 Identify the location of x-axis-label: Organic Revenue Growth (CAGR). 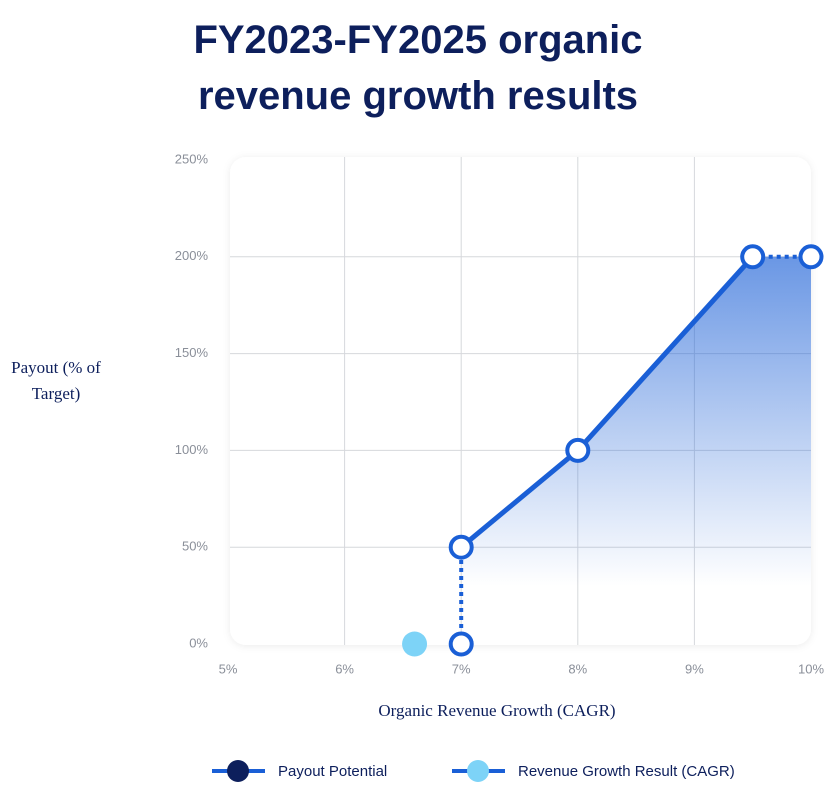
(496, 710).